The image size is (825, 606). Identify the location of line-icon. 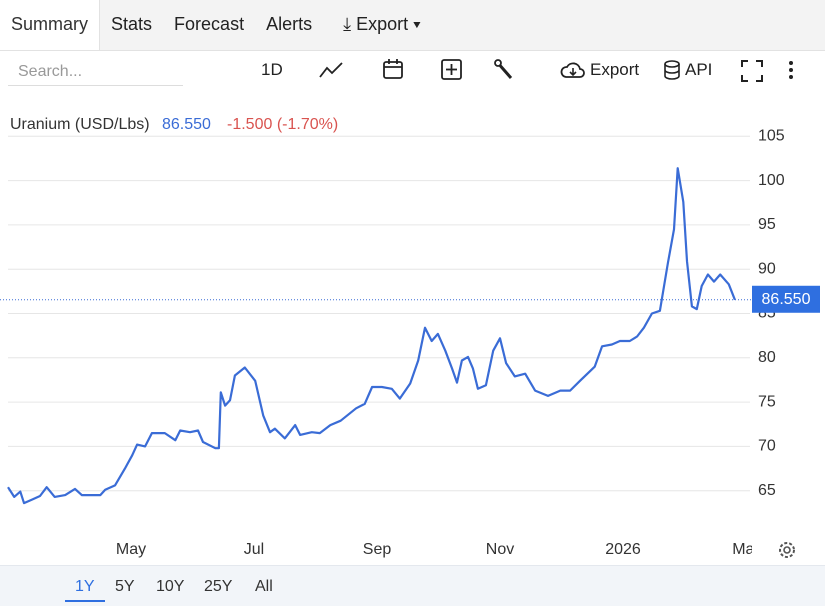
(331, 70).